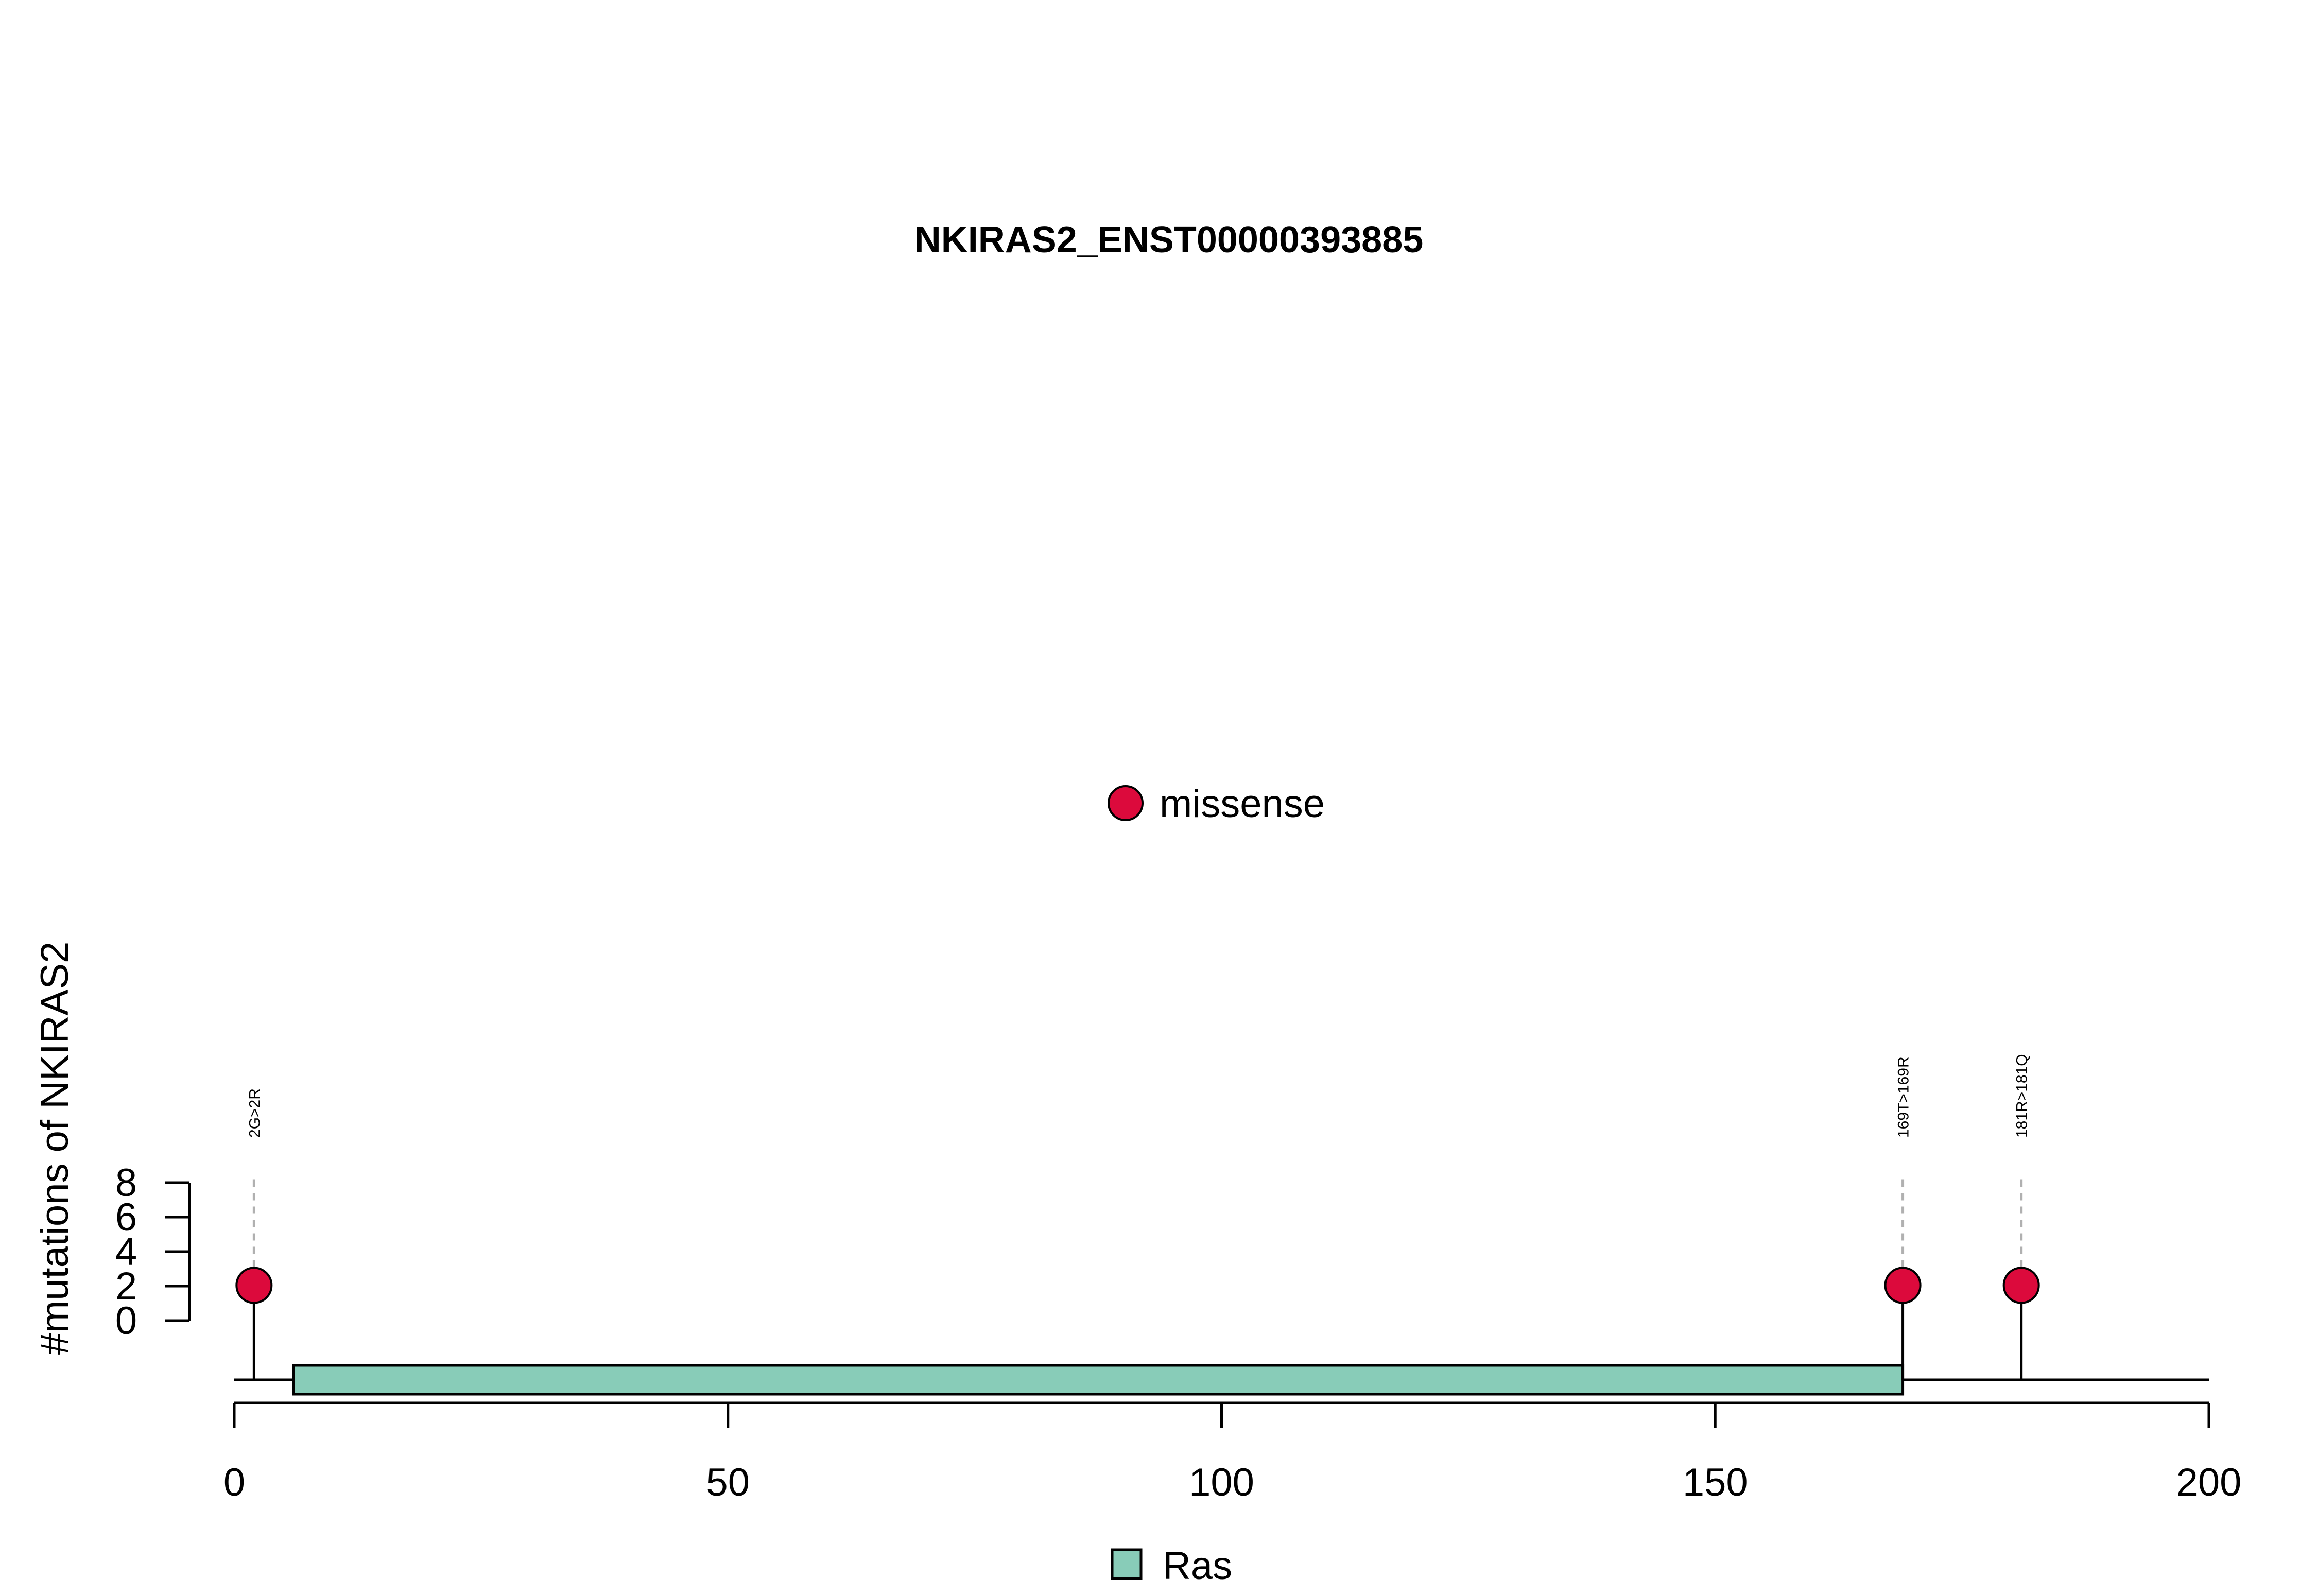 Image resolution: width=2317 pixels, height=1596 pixels. Describe the element at coordinates (1127, 1564) in the screenshot. I see `legend-domain-ras-swatch` at that location.